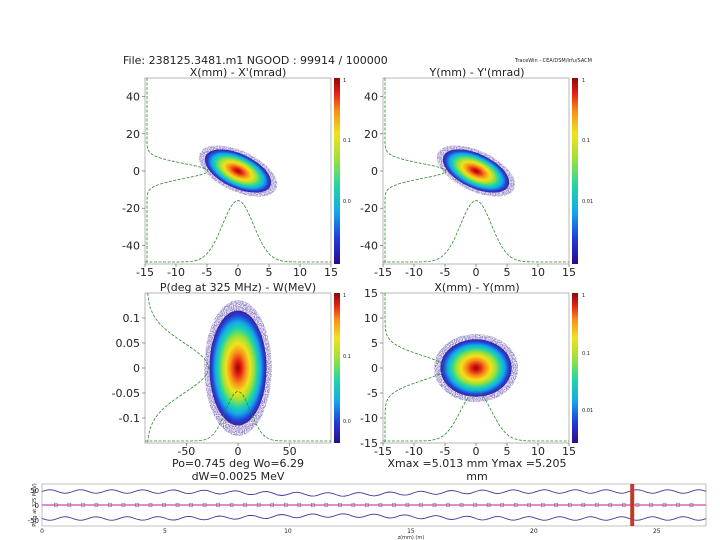 The width and height of the screenshot is (720, 540). Describe the element at coordinates (165, 531) in the screenshot. I see `beamline-x-tick: 5` at that location.